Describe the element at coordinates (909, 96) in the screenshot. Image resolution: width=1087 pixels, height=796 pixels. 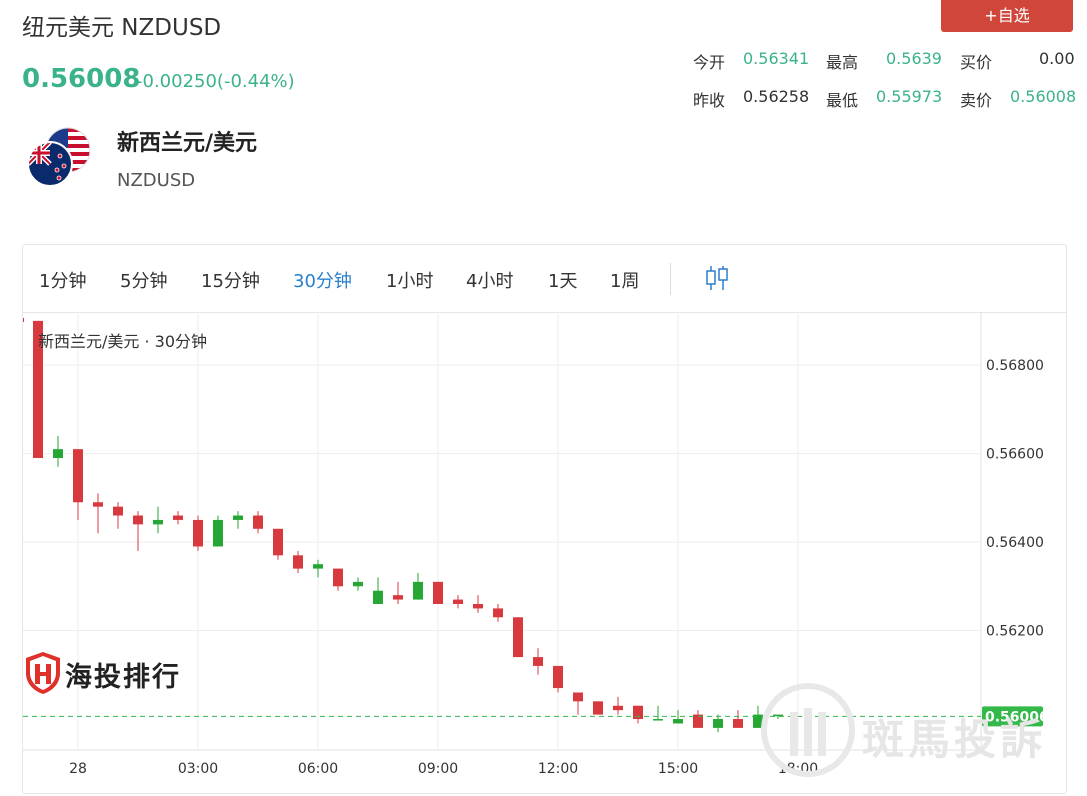
I see `quote-value-low: 0.55973` at that location.